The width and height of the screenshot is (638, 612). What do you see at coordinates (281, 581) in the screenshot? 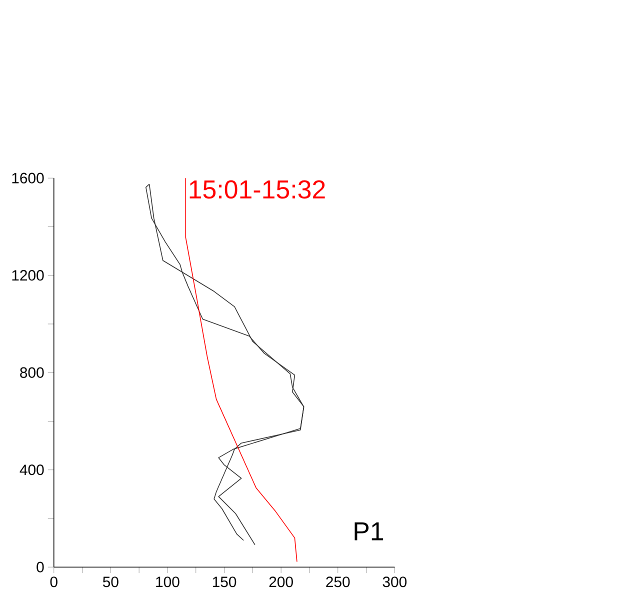
I see `x-tick-label: 200` at bounding box center [281, 581].